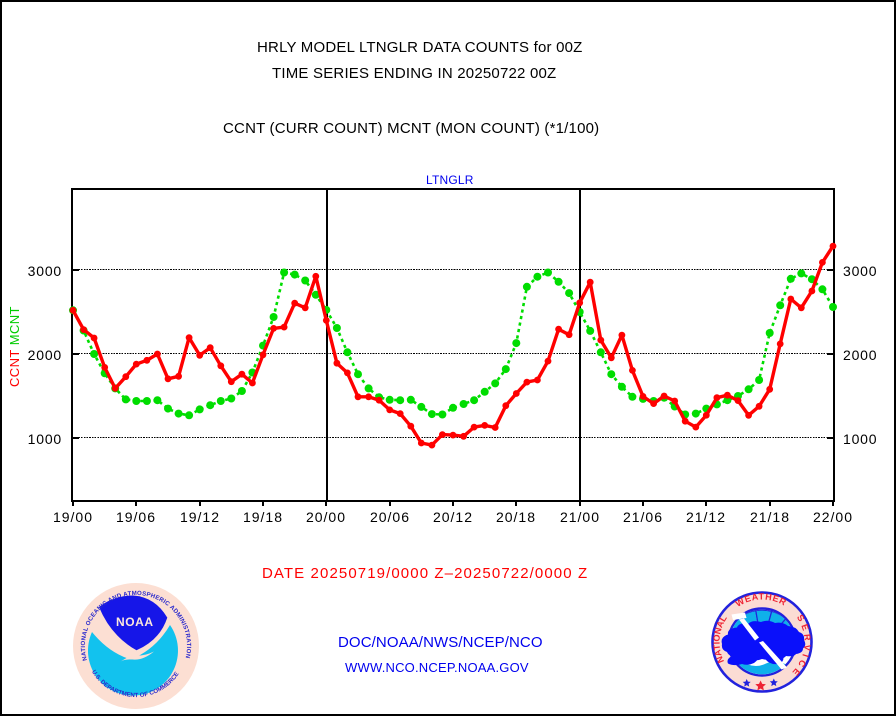 The image size is (896, 716). I want to click on svg-text: NOAA, so click(134, 622).